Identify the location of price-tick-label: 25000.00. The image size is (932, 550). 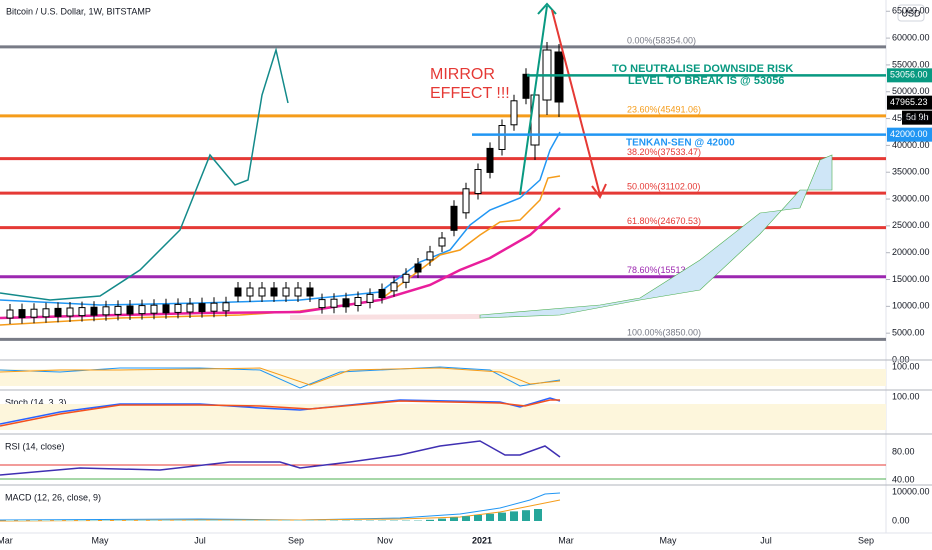
(911, 225).